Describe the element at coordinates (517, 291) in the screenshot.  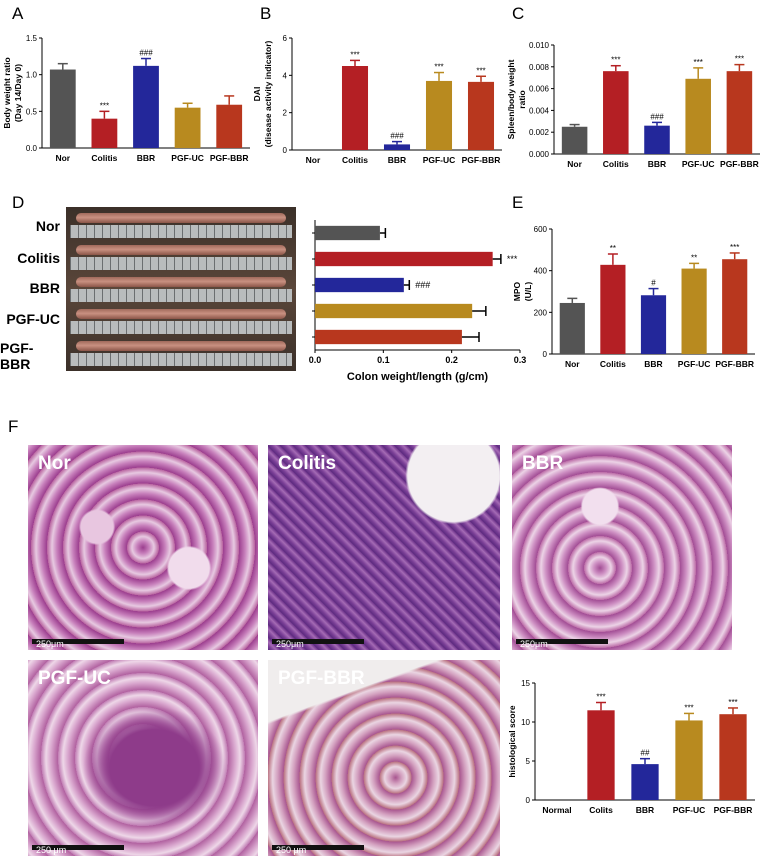
I see `y-axis-label: MPO` at that location.